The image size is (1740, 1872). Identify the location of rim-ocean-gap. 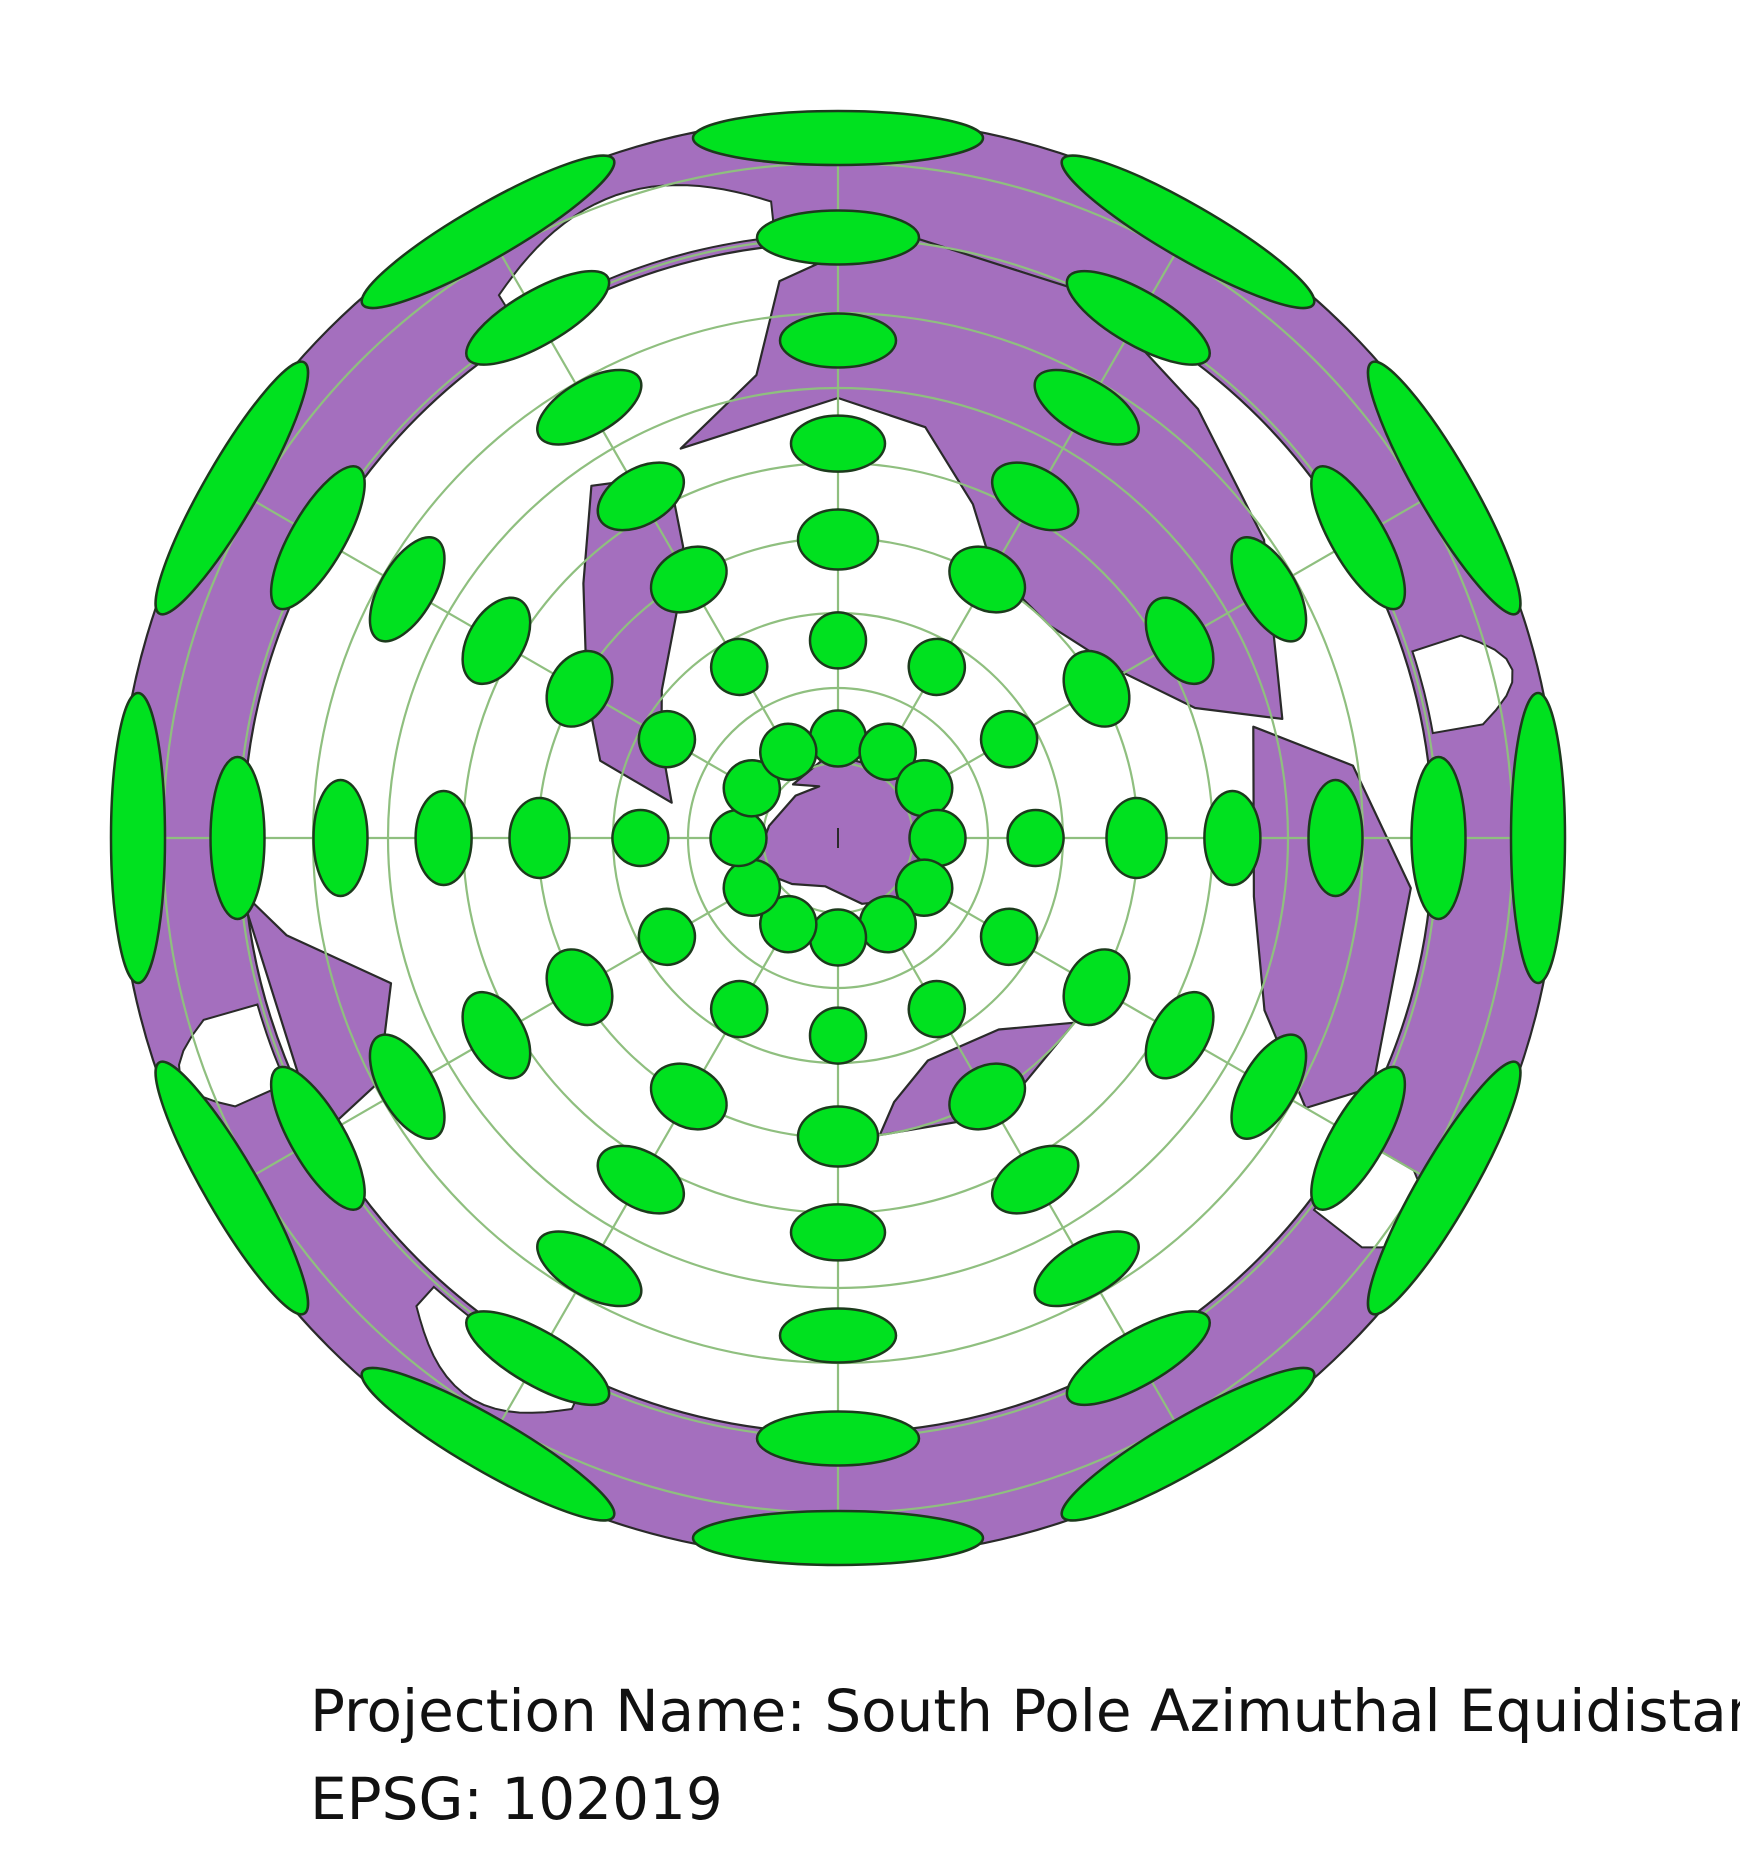
(1462, 684).